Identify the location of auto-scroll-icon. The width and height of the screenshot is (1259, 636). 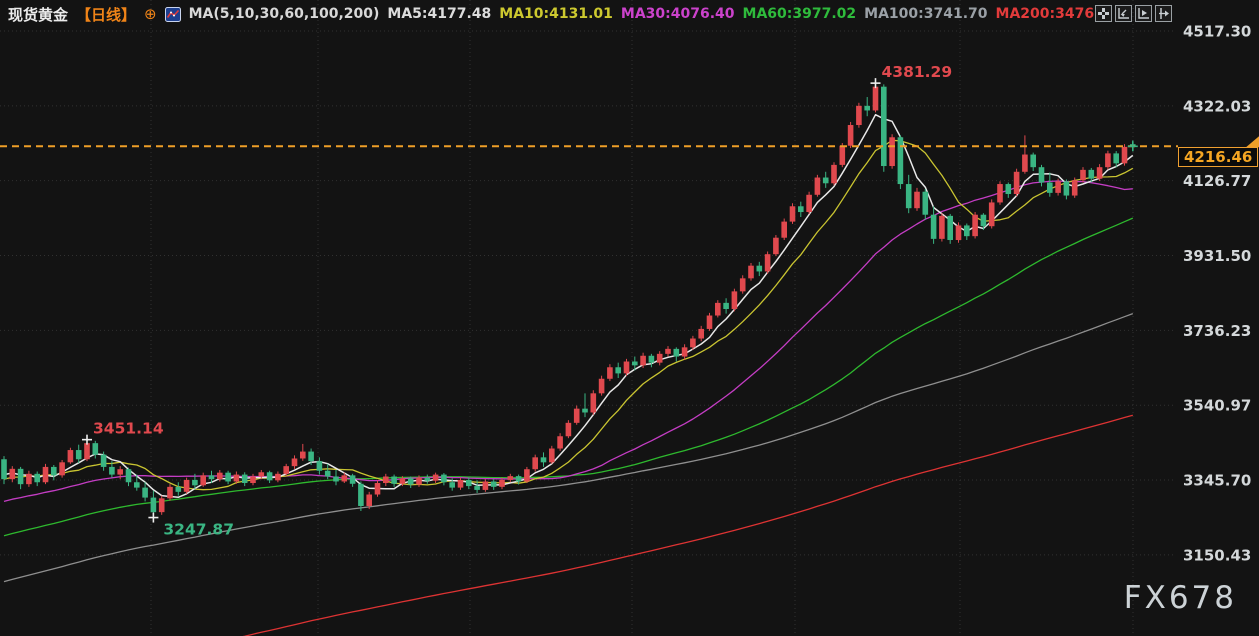
(1143, 13).